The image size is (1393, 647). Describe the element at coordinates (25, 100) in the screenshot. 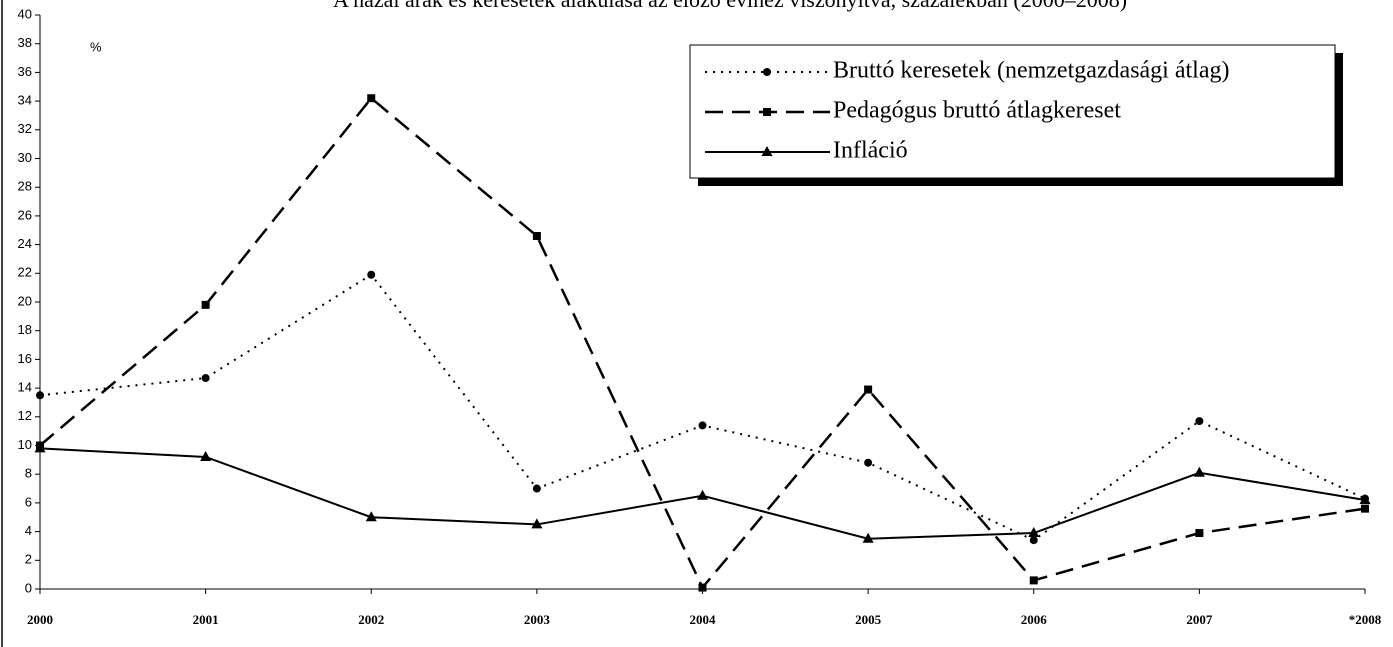

I see `y-tick-label: 34` at that location.